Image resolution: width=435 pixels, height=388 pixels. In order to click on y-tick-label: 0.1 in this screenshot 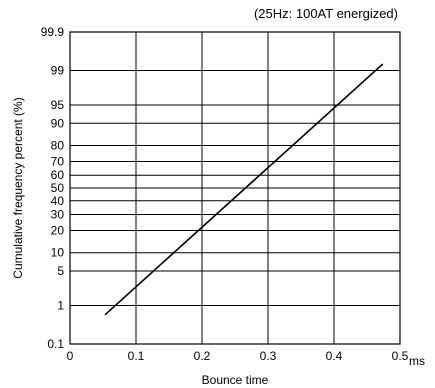, I will do `click(55, 344)`.